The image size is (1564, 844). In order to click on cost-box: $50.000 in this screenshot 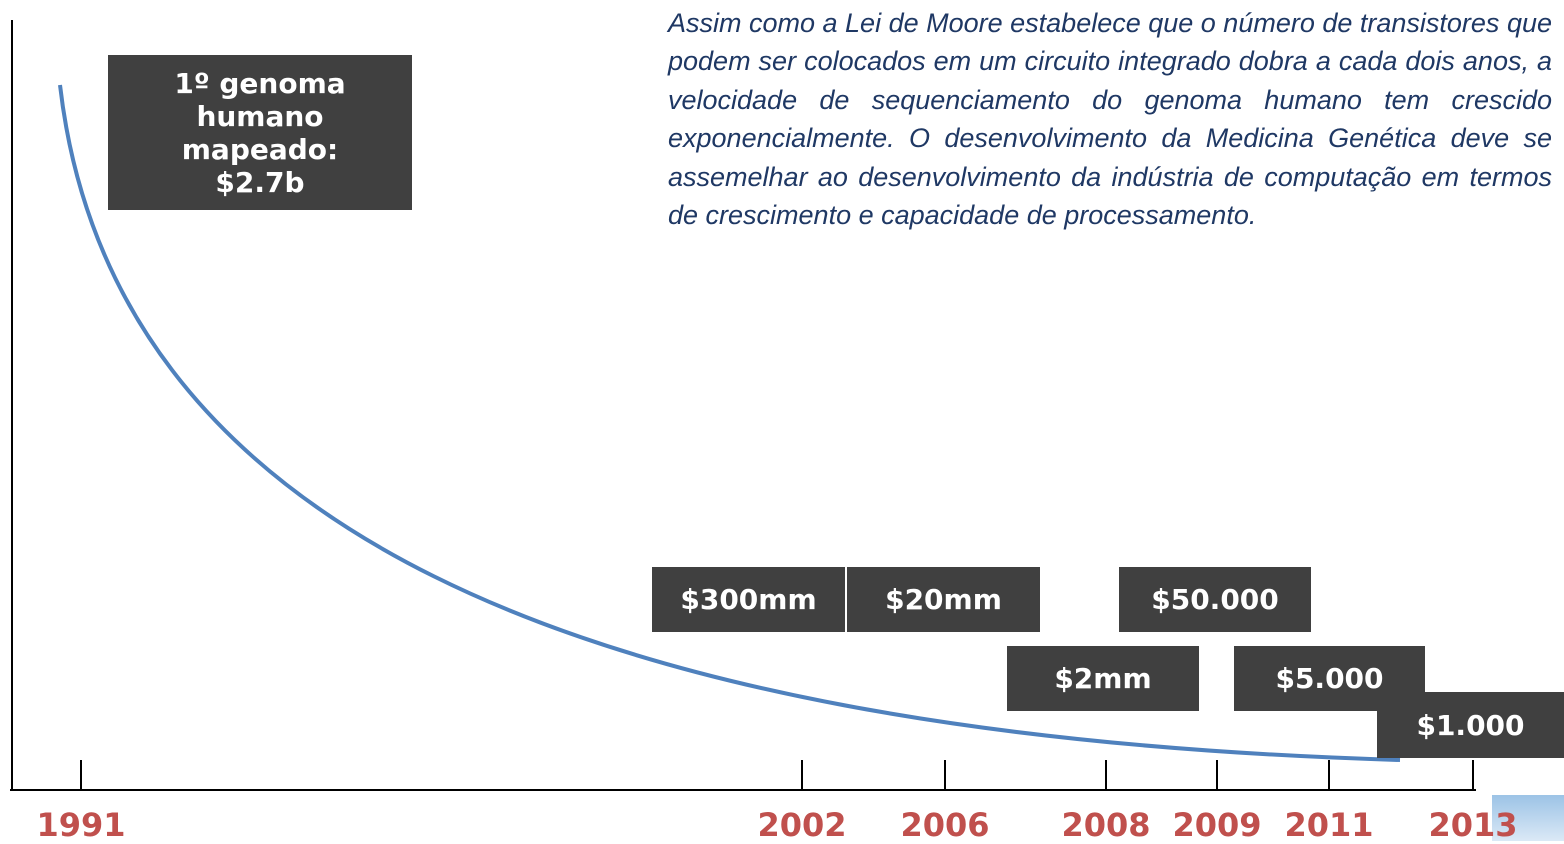, I will do `click(1215, 599)`.